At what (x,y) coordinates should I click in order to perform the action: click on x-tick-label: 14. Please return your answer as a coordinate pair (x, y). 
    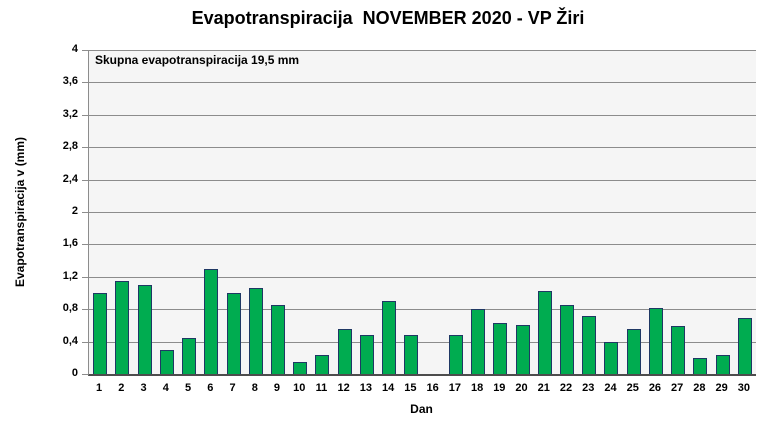
    Looking at the image, I should click on (388, 388).